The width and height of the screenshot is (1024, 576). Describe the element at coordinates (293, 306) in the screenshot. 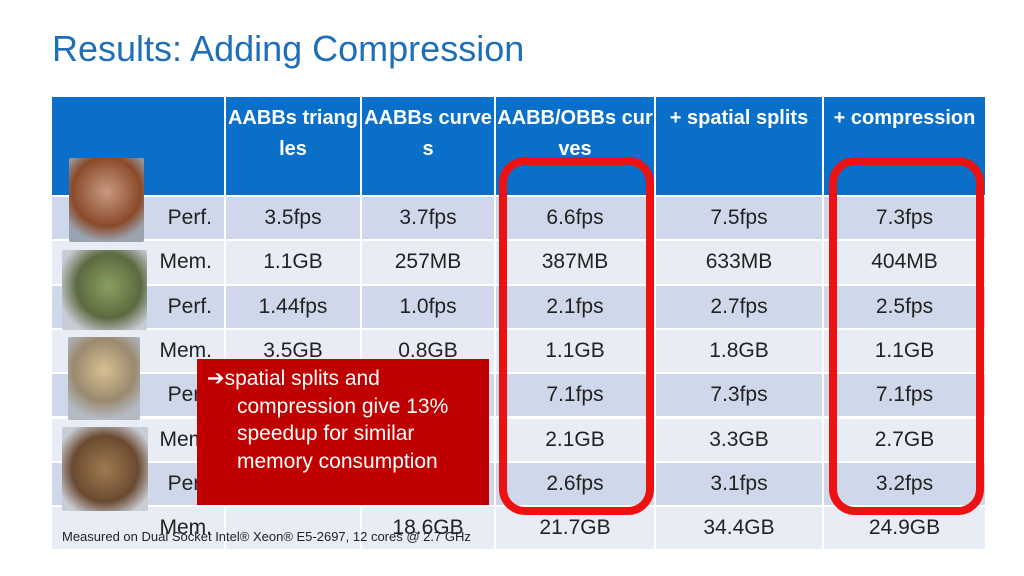

I see `table-cell: 1.44fps` at that location.